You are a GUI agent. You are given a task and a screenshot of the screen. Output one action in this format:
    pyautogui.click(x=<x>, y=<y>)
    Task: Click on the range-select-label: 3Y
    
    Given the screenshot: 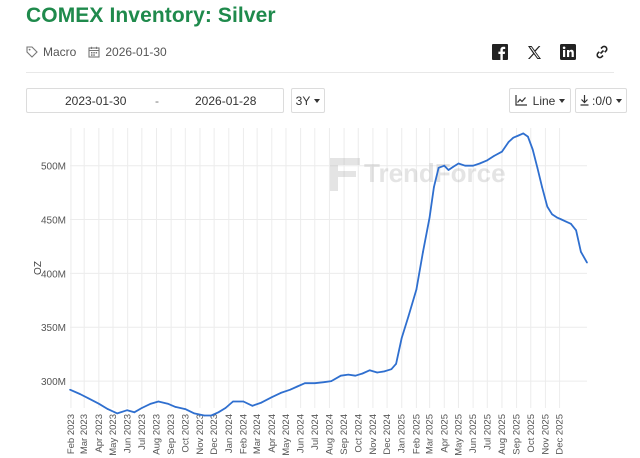 What is the action you would take?
    pyautogui.click(x=303, y=100)
    